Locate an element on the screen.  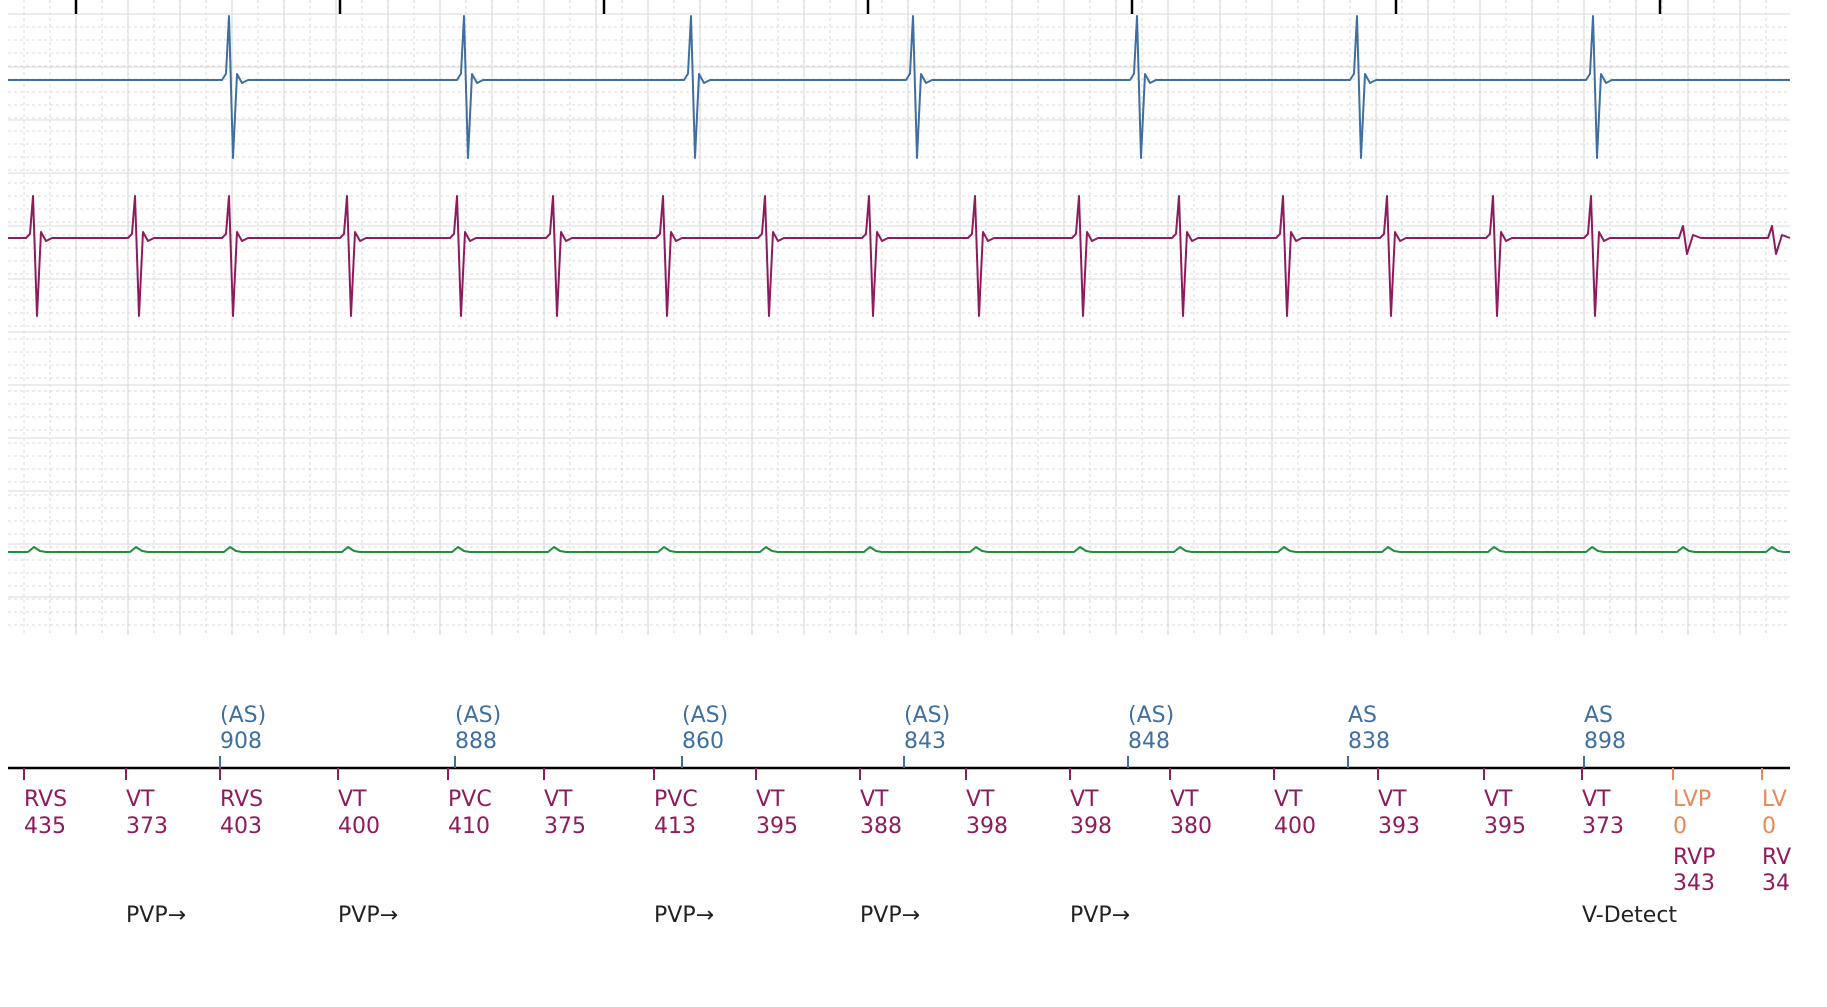
ventricular-marker-label-12: VT is located at coordinates (1288, 799).